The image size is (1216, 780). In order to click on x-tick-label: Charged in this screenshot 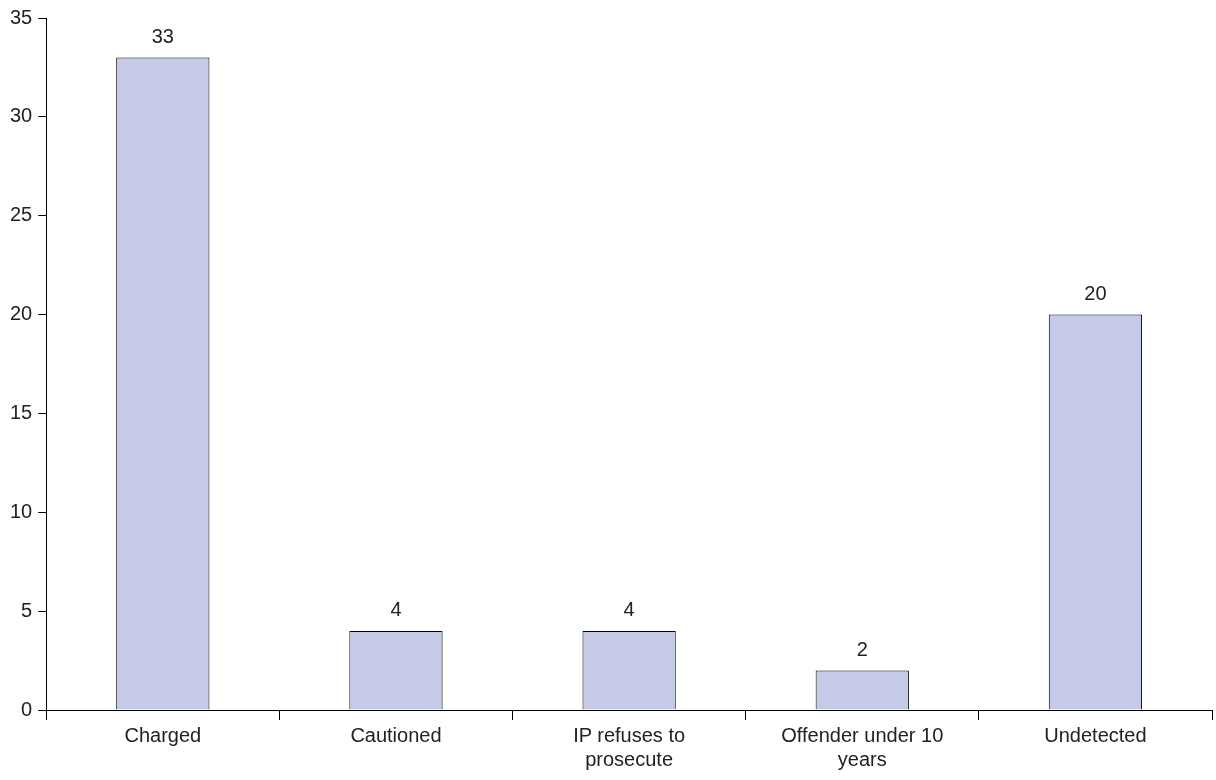, I will do `click(163, 734)`.